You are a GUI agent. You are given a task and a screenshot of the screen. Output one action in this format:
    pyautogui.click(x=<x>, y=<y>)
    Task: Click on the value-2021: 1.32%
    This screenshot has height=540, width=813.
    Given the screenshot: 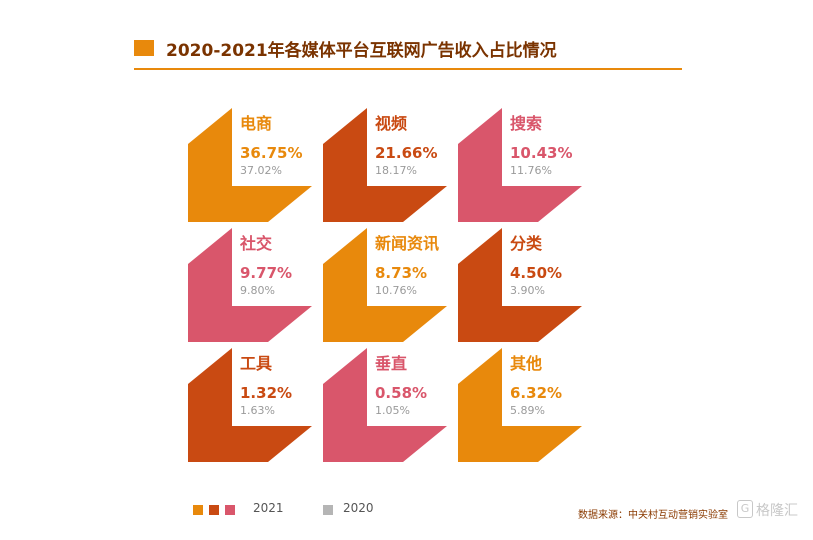 What is the action you would take?
    pyautogui.click(x=266, y=393)
    